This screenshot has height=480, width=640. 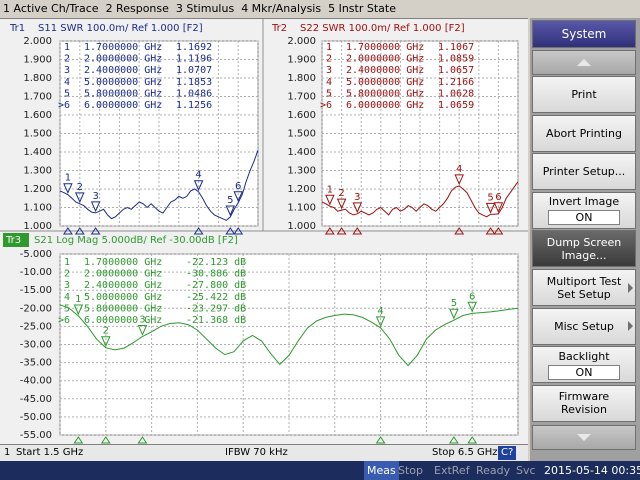 What do you see at coordinates (381, 470) in the screenshot?
I see `status-indicator: Meas` at bounding box center [381, 470].